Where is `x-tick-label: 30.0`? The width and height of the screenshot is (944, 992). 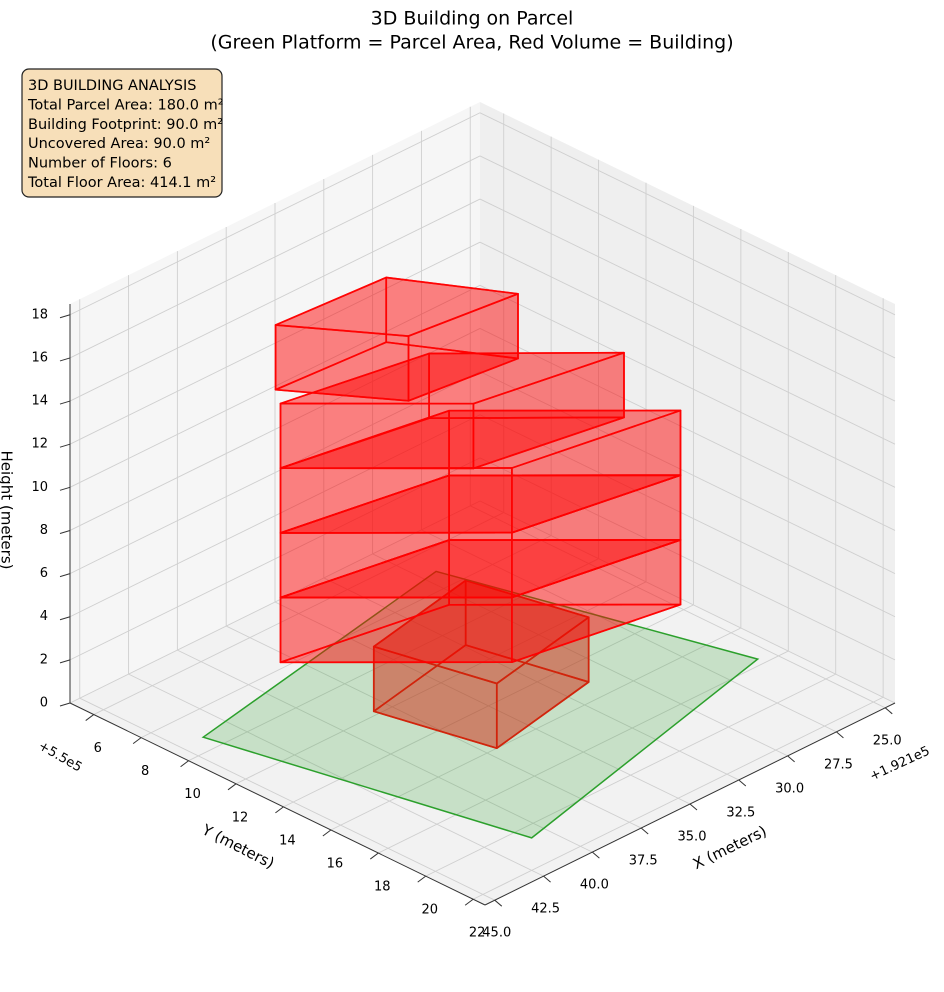 x-tick-label: 30.0 is located at coordinates (789, 788).